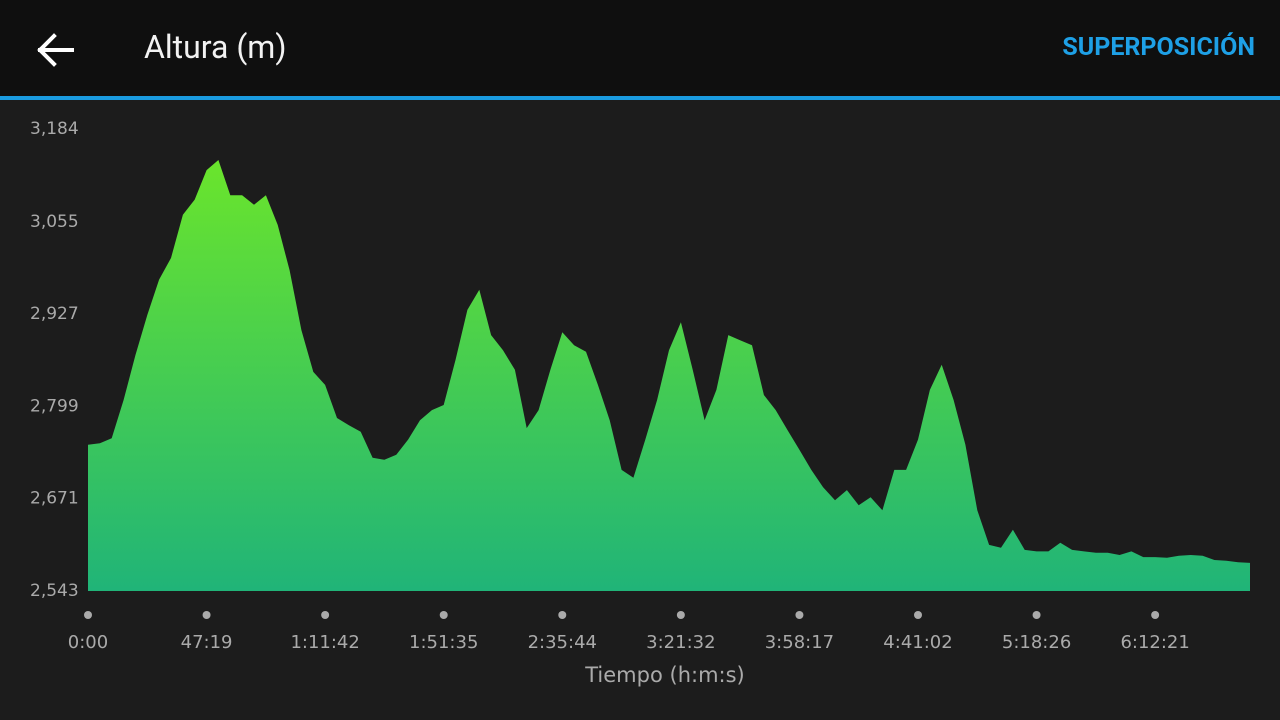 The image size is (1280, 720). What do you see at coordinates (443, 642) in the screenshot?
I see `x-tick-label: 1:51:35` at bounding box center [443, 642].